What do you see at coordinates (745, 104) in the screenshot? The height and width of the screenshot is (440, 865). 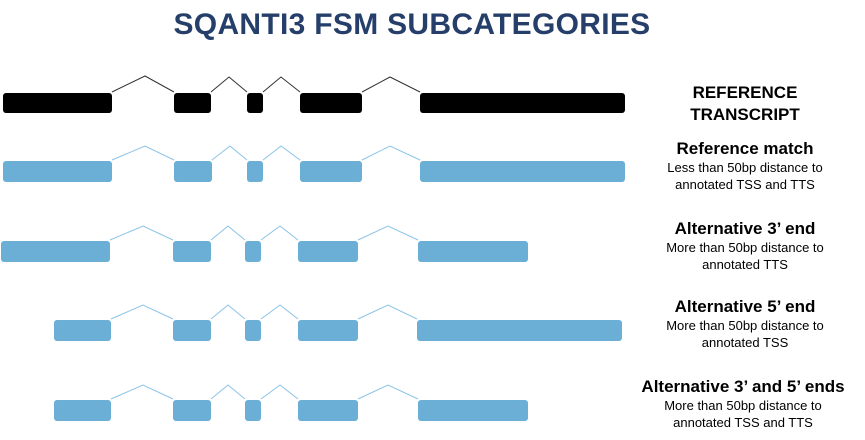 I see `reference-transcript-label: REFERENCE TRANSCRIPT` at bounding box center [745, 104].